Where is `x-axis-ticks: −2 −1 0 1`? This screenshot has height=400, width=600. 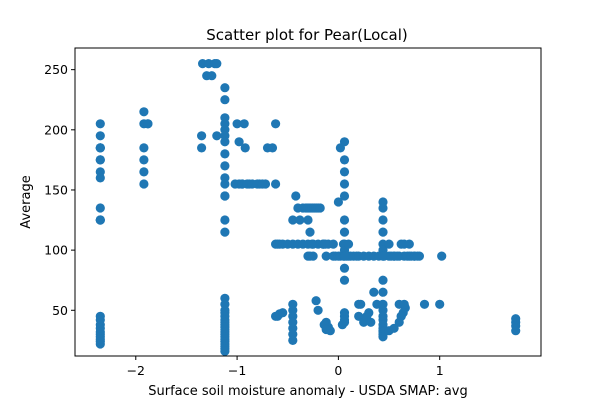 x-axis-ticks: −2 −1 0 1 is located at coordinates (285, 367).